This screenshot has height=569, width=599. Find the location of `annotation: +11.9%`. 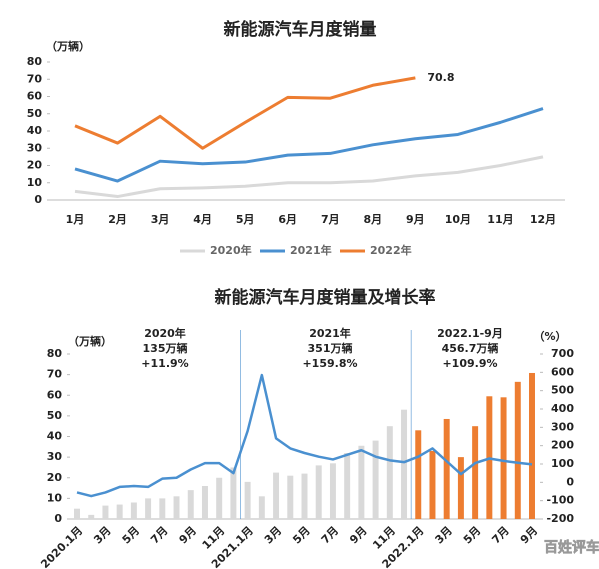

annotation: +11.9% is located at coordinates (164, 363).